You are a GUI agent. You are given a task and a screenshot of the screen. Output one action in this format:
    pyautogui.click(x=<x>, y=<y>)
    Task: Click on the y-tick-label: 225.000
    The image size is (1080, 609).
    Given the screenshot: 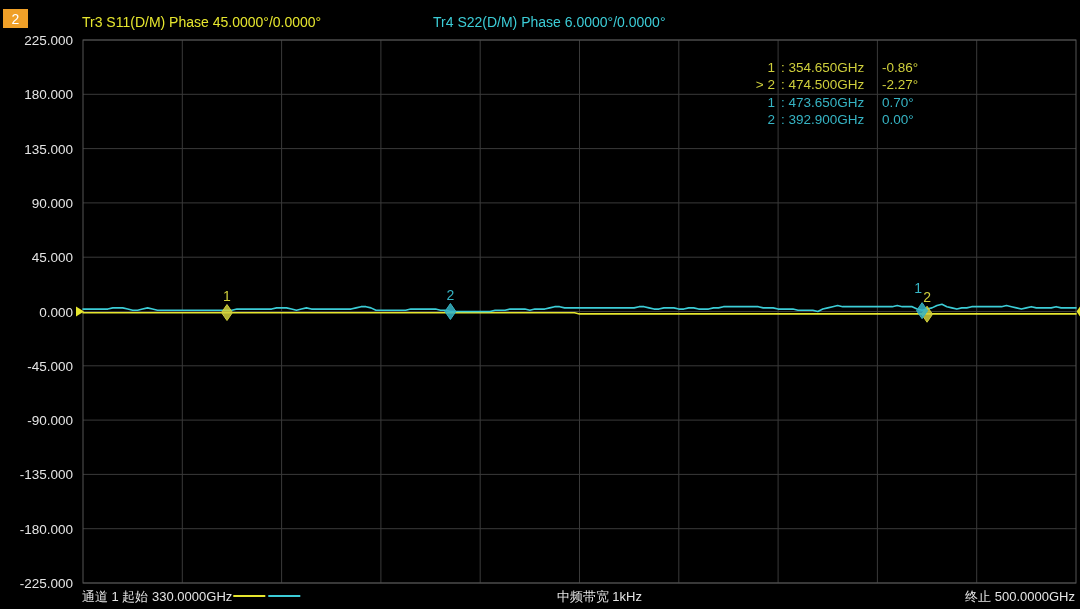 What is the action you would take?
    pyautogui.click(x=48, y=40)
    